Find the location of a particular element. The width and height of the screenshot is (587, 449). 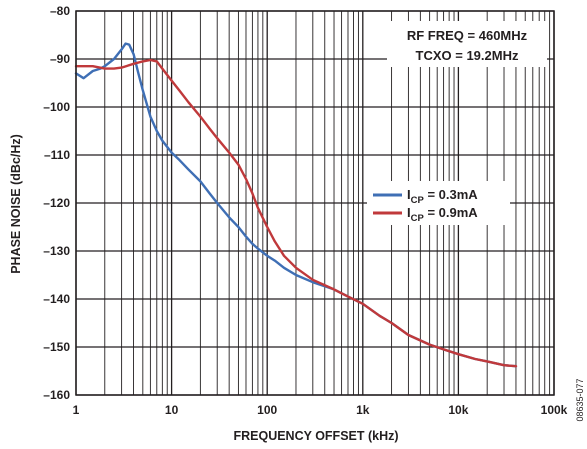

y-tick-label: –100 is located at coordinates (56, 107).